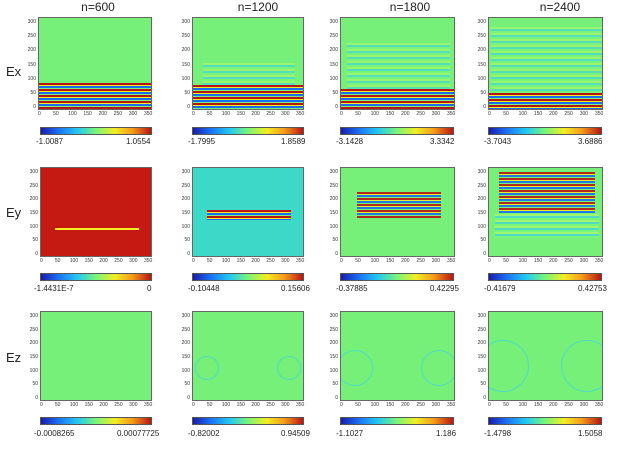 The height and width of the screenshot is (451, 619). What do you see at coordinates (592, 288) in the screenshot?
I see `ey-n2400-colorbar-max: 0.42753` at bounding box center [592, 288].